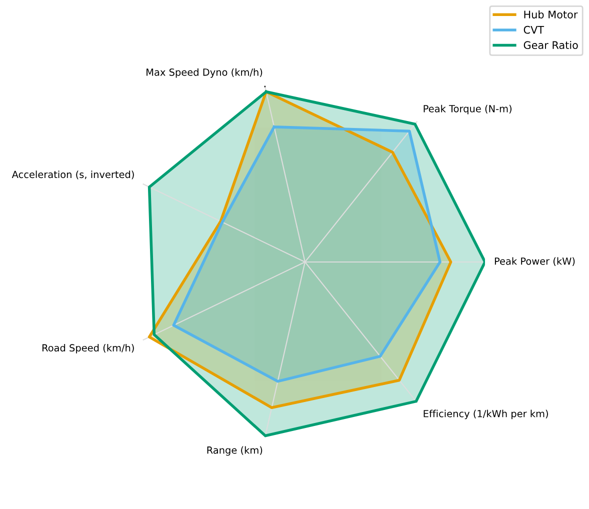 Image resolution: width=589 pixels, height=509 pixels. I want to click on spoke-label: Max Speed Dyno (km/h), so click(204, 73).